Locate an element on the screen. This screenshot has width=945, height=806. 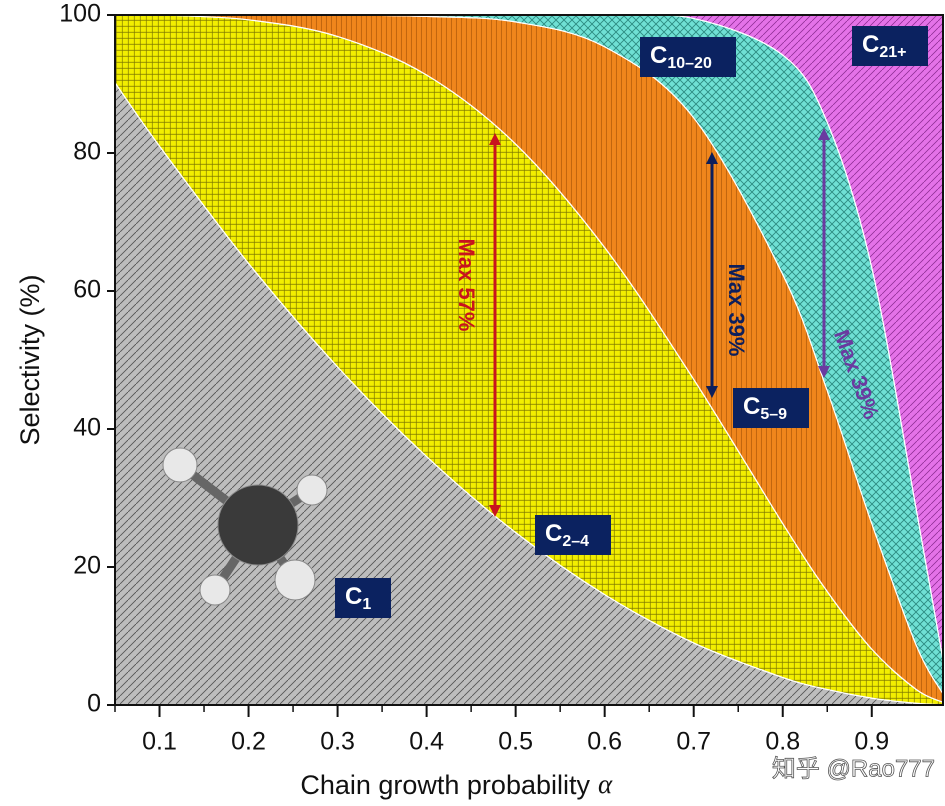
series-label: C21+ is located at coordinates (884, 46).